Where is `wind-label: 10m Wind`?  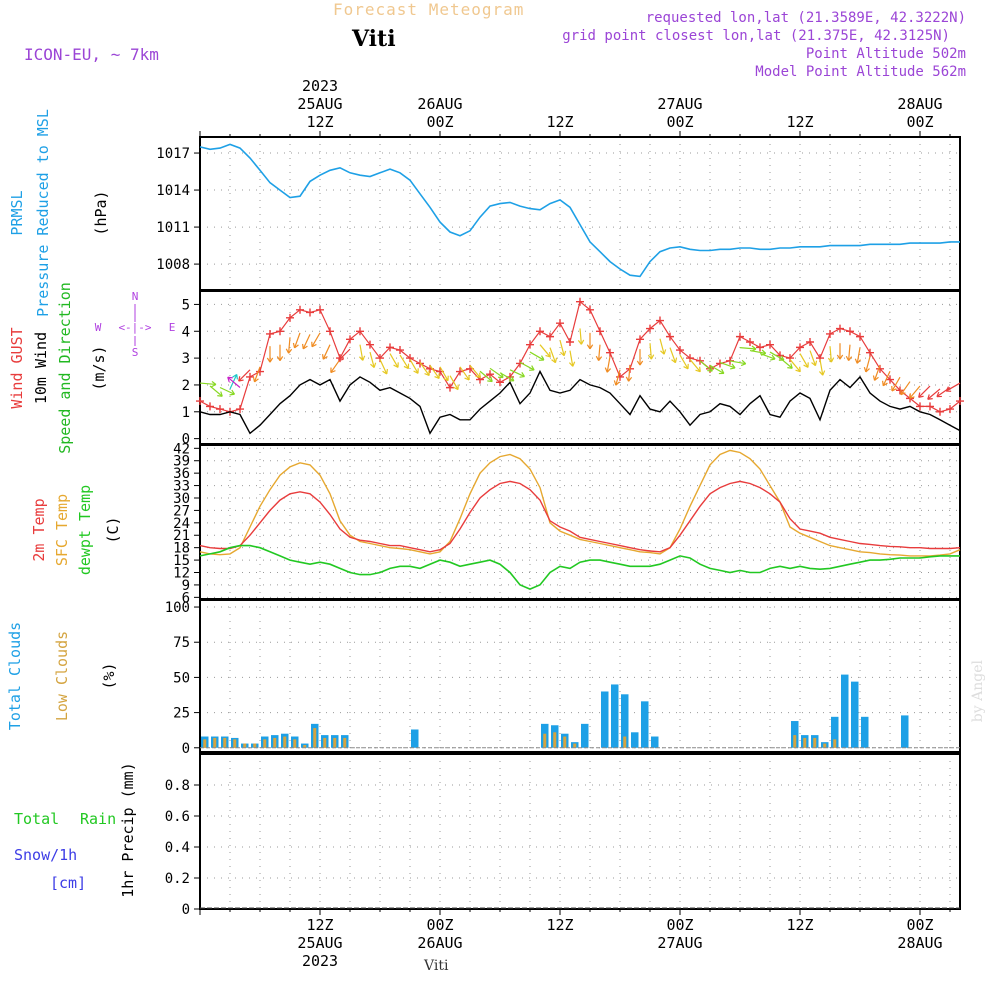 wind-label: 10m Wind is located at coordinates (41, 368).